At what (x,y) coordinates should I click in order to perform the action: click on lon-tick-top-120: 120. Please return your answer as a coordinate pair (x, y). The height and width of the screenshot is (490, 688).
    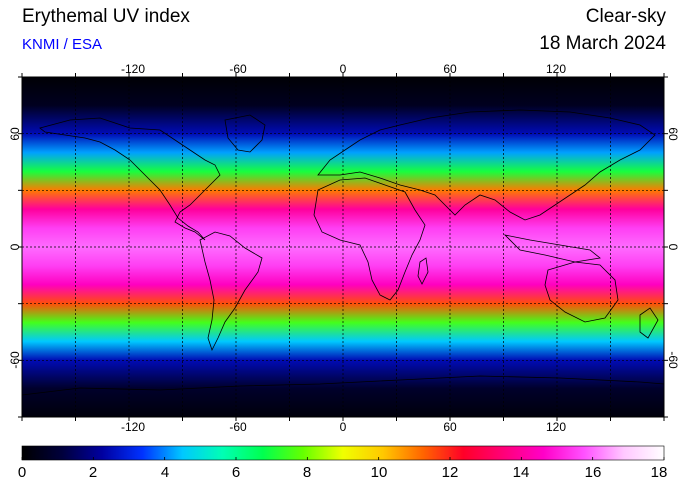
    Looking at the image, I should click on (556, 69).